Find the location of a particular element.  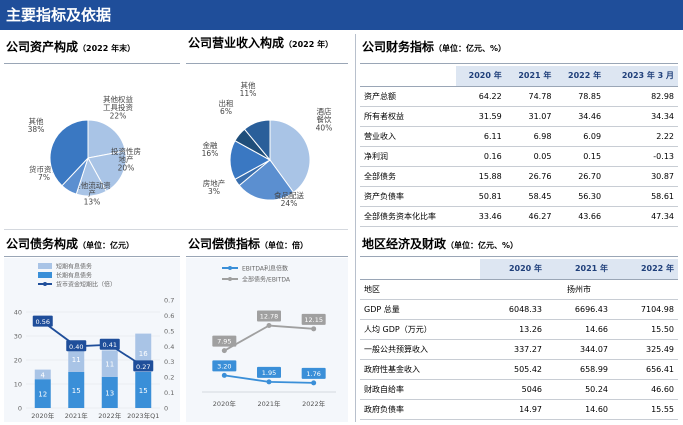

cell: 6.11 is located at coordinates (481, 136).